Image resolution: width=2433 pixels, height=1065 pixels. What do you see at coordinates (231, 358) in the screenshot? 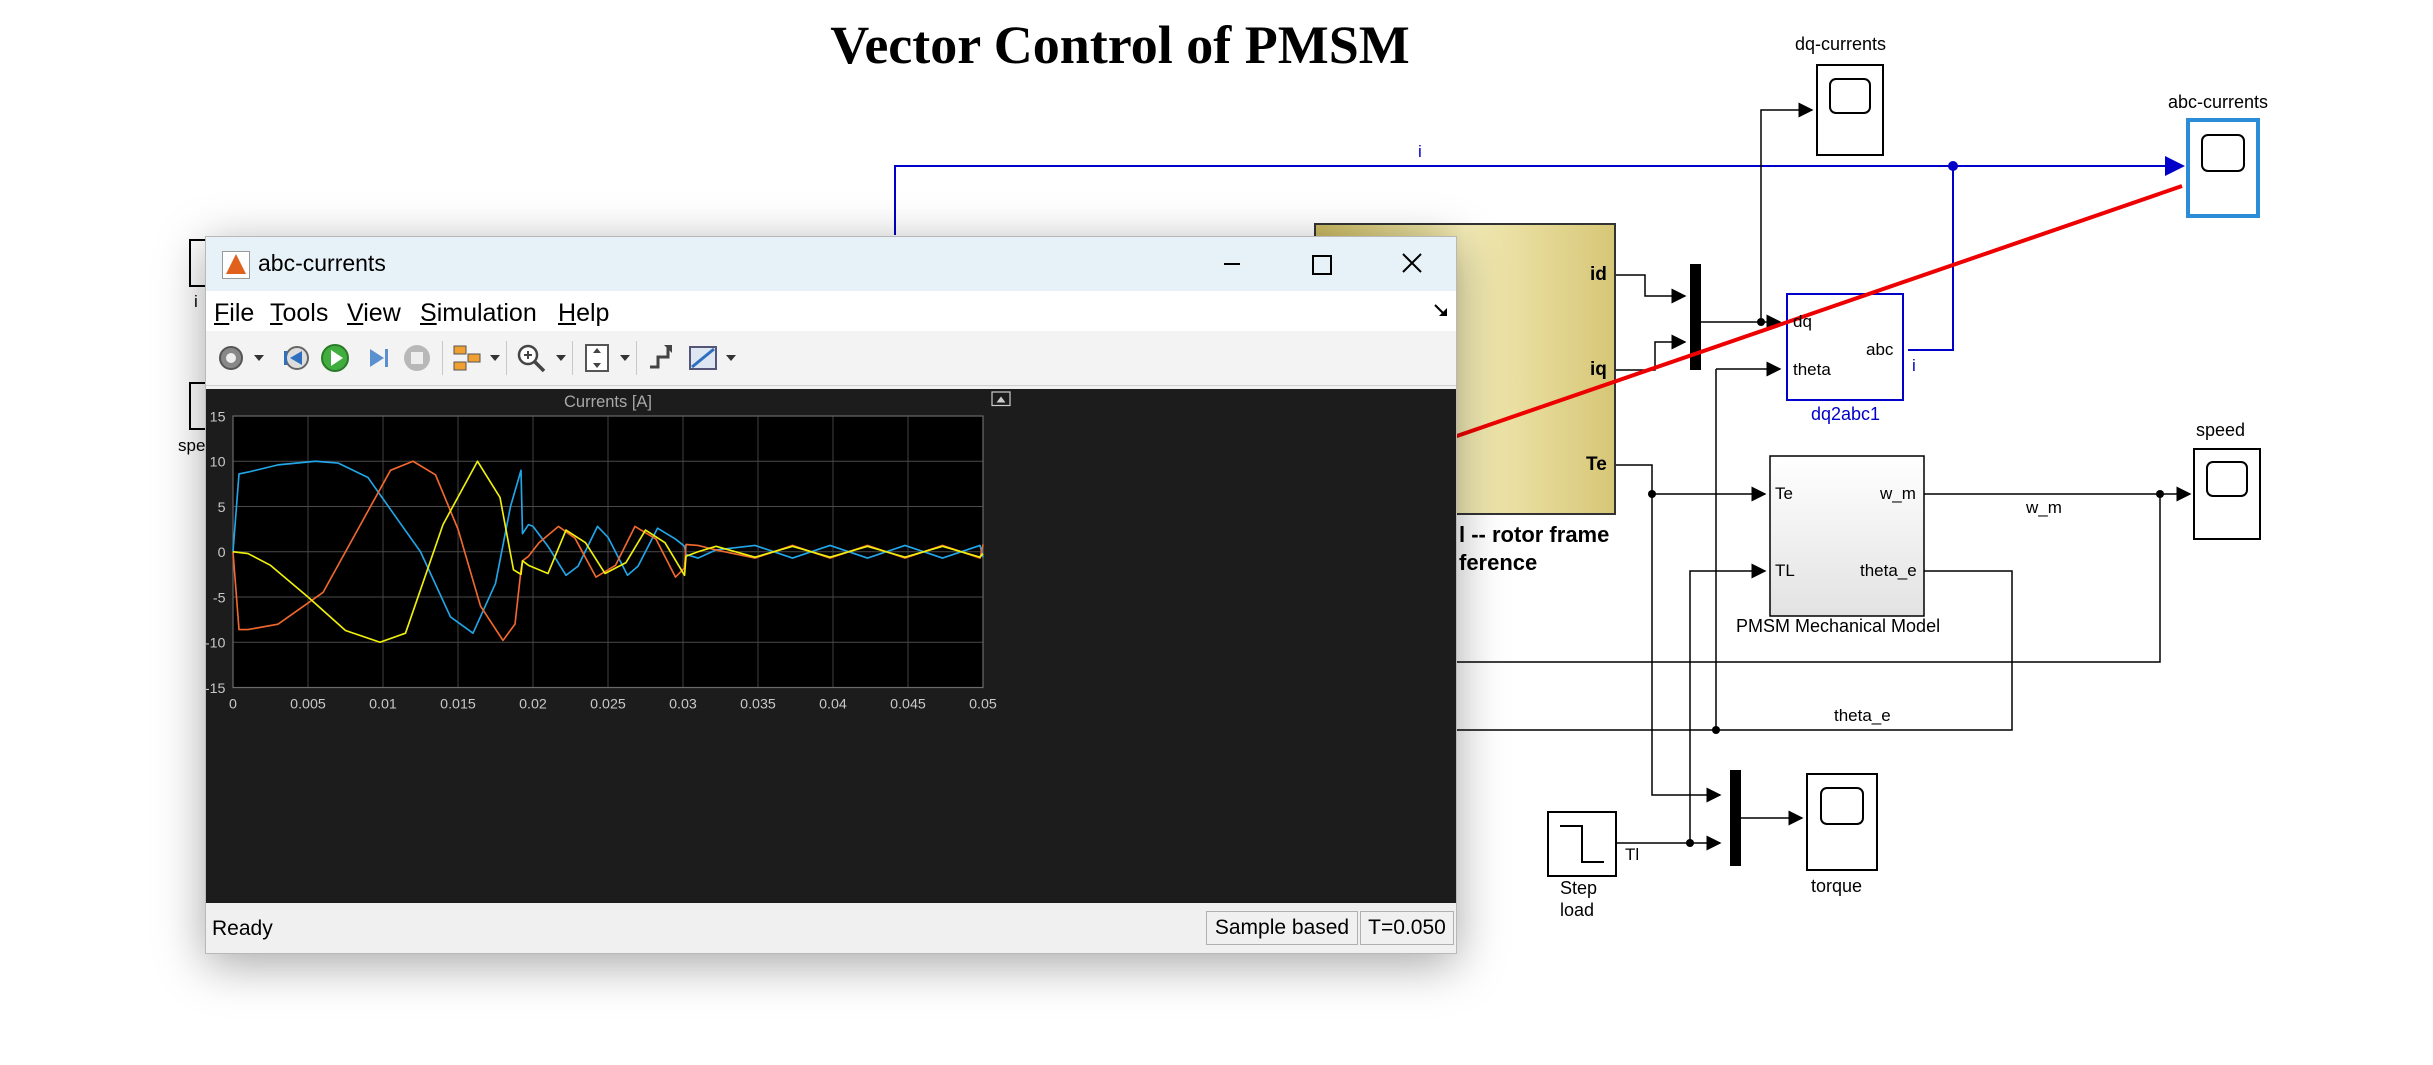
I see `settings-icon` at bounding box center [231, 358].